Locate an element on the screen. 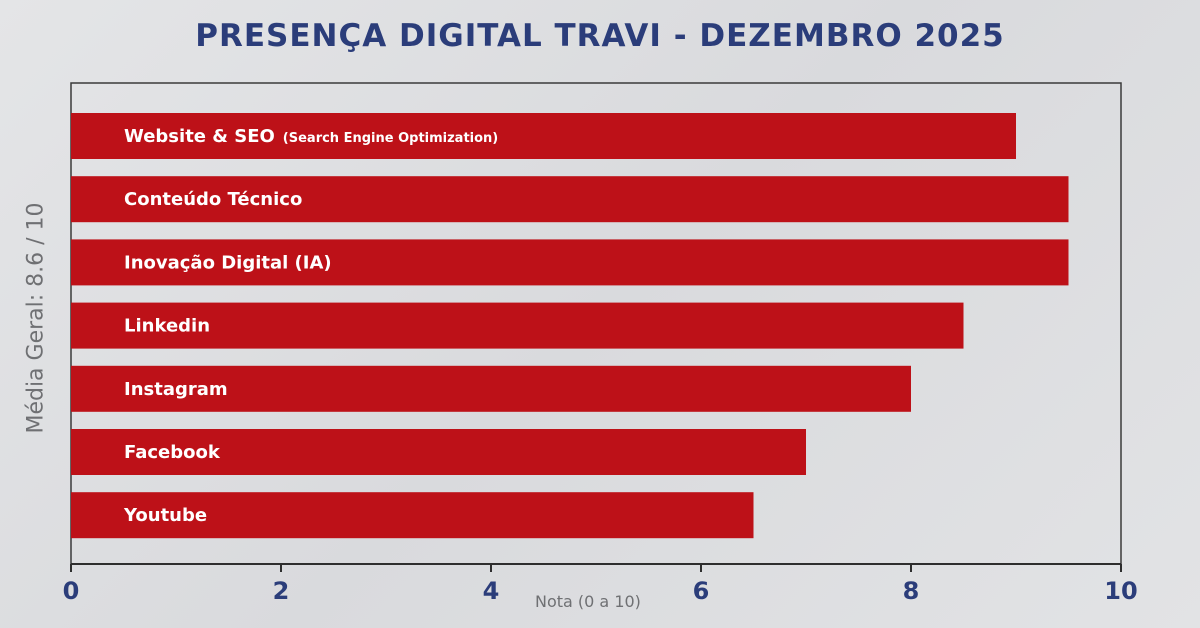  bar-label-5: Facebook is located at coordinates (172, 452).